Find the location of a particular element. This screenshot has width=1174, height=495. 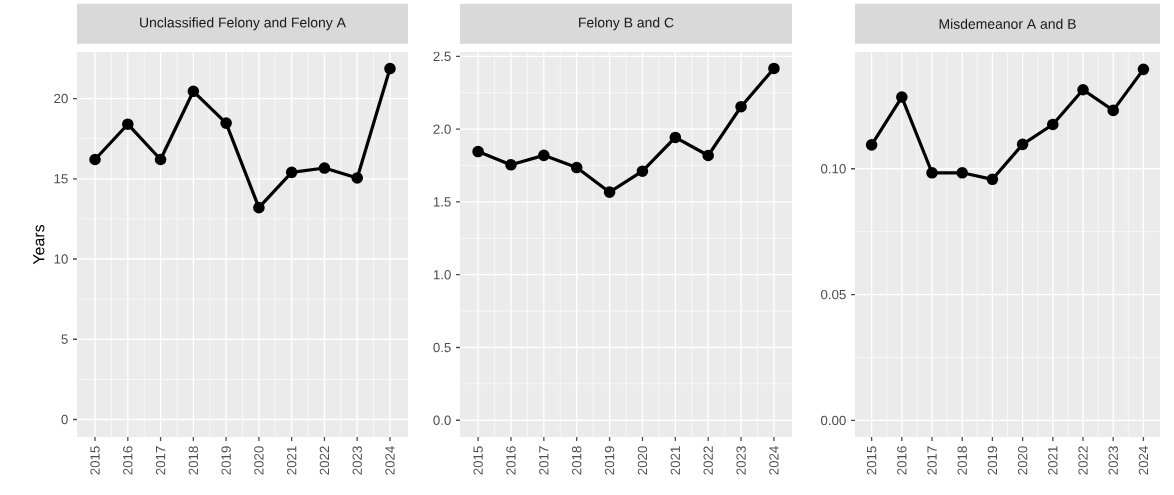

y-tick-label: 15 is located at coordinates (61, 179).